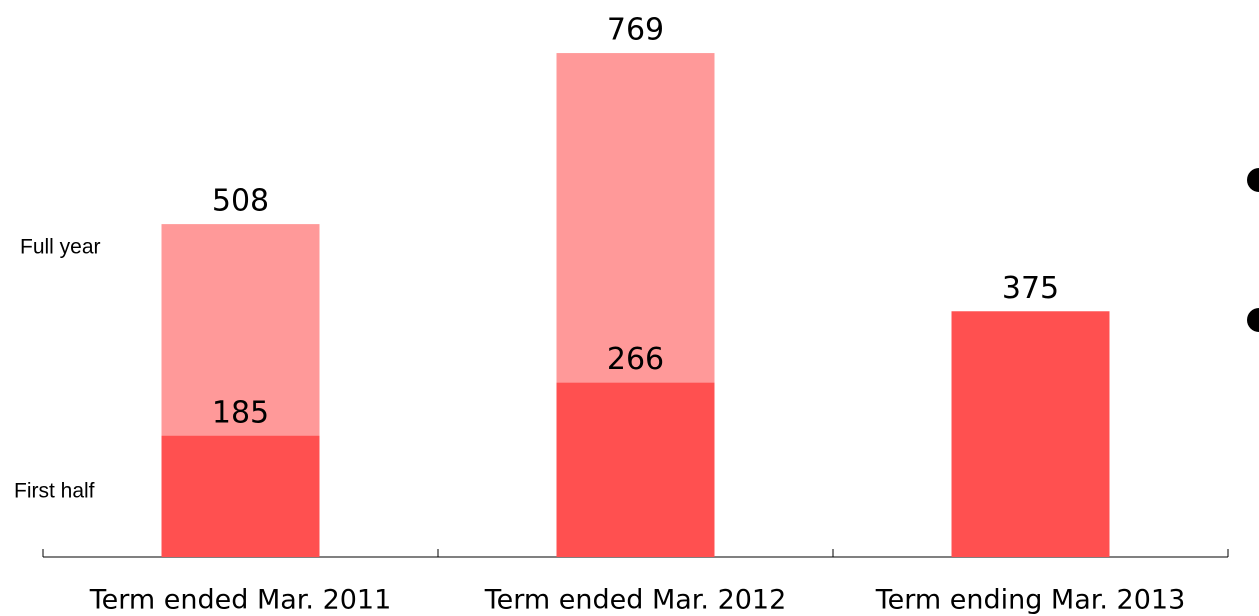 The width and height of the screenshot is (1259, 616). What do you see at coordinates (635, 359) in the screenshot?
I see `data-label: 266` at bounding box center [635, 359].